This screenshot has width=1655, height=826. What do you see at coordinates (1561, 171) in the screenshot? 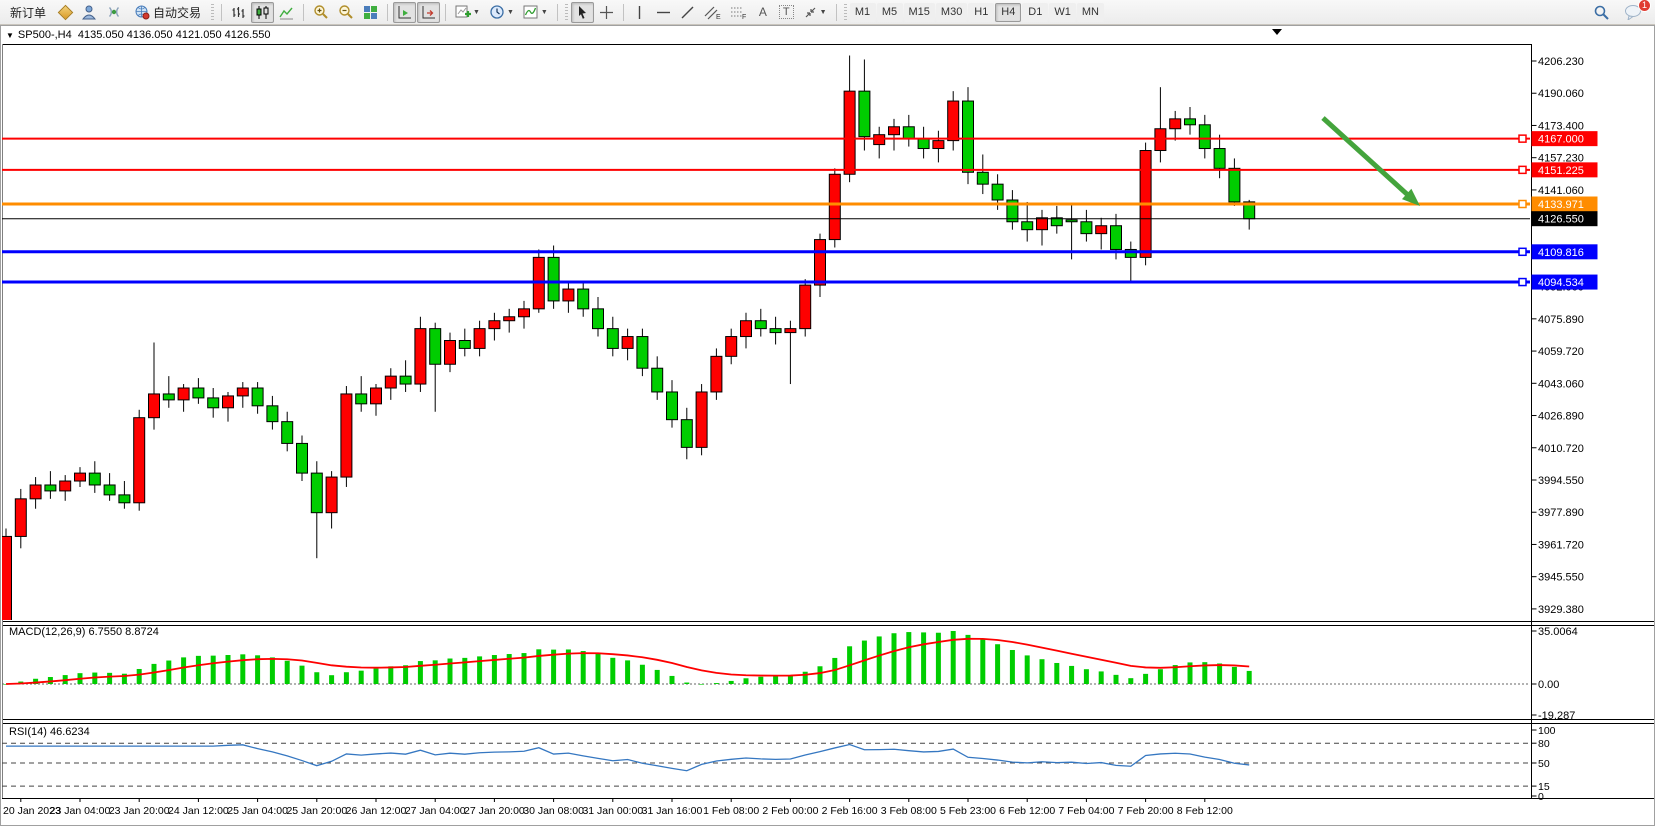
I see `svg-text: 4151.225` at bounding box center [1561, 171].